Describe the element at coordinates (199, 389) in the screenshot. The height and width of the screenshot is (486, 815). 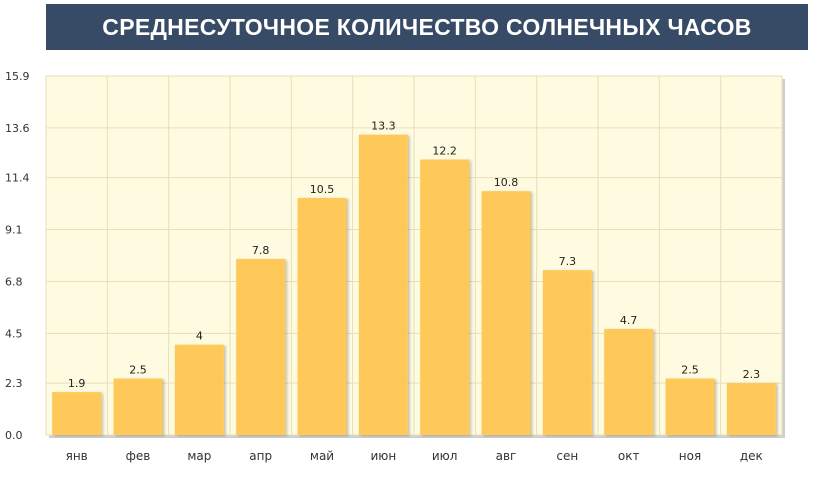
I see `bar-мар` at that location.